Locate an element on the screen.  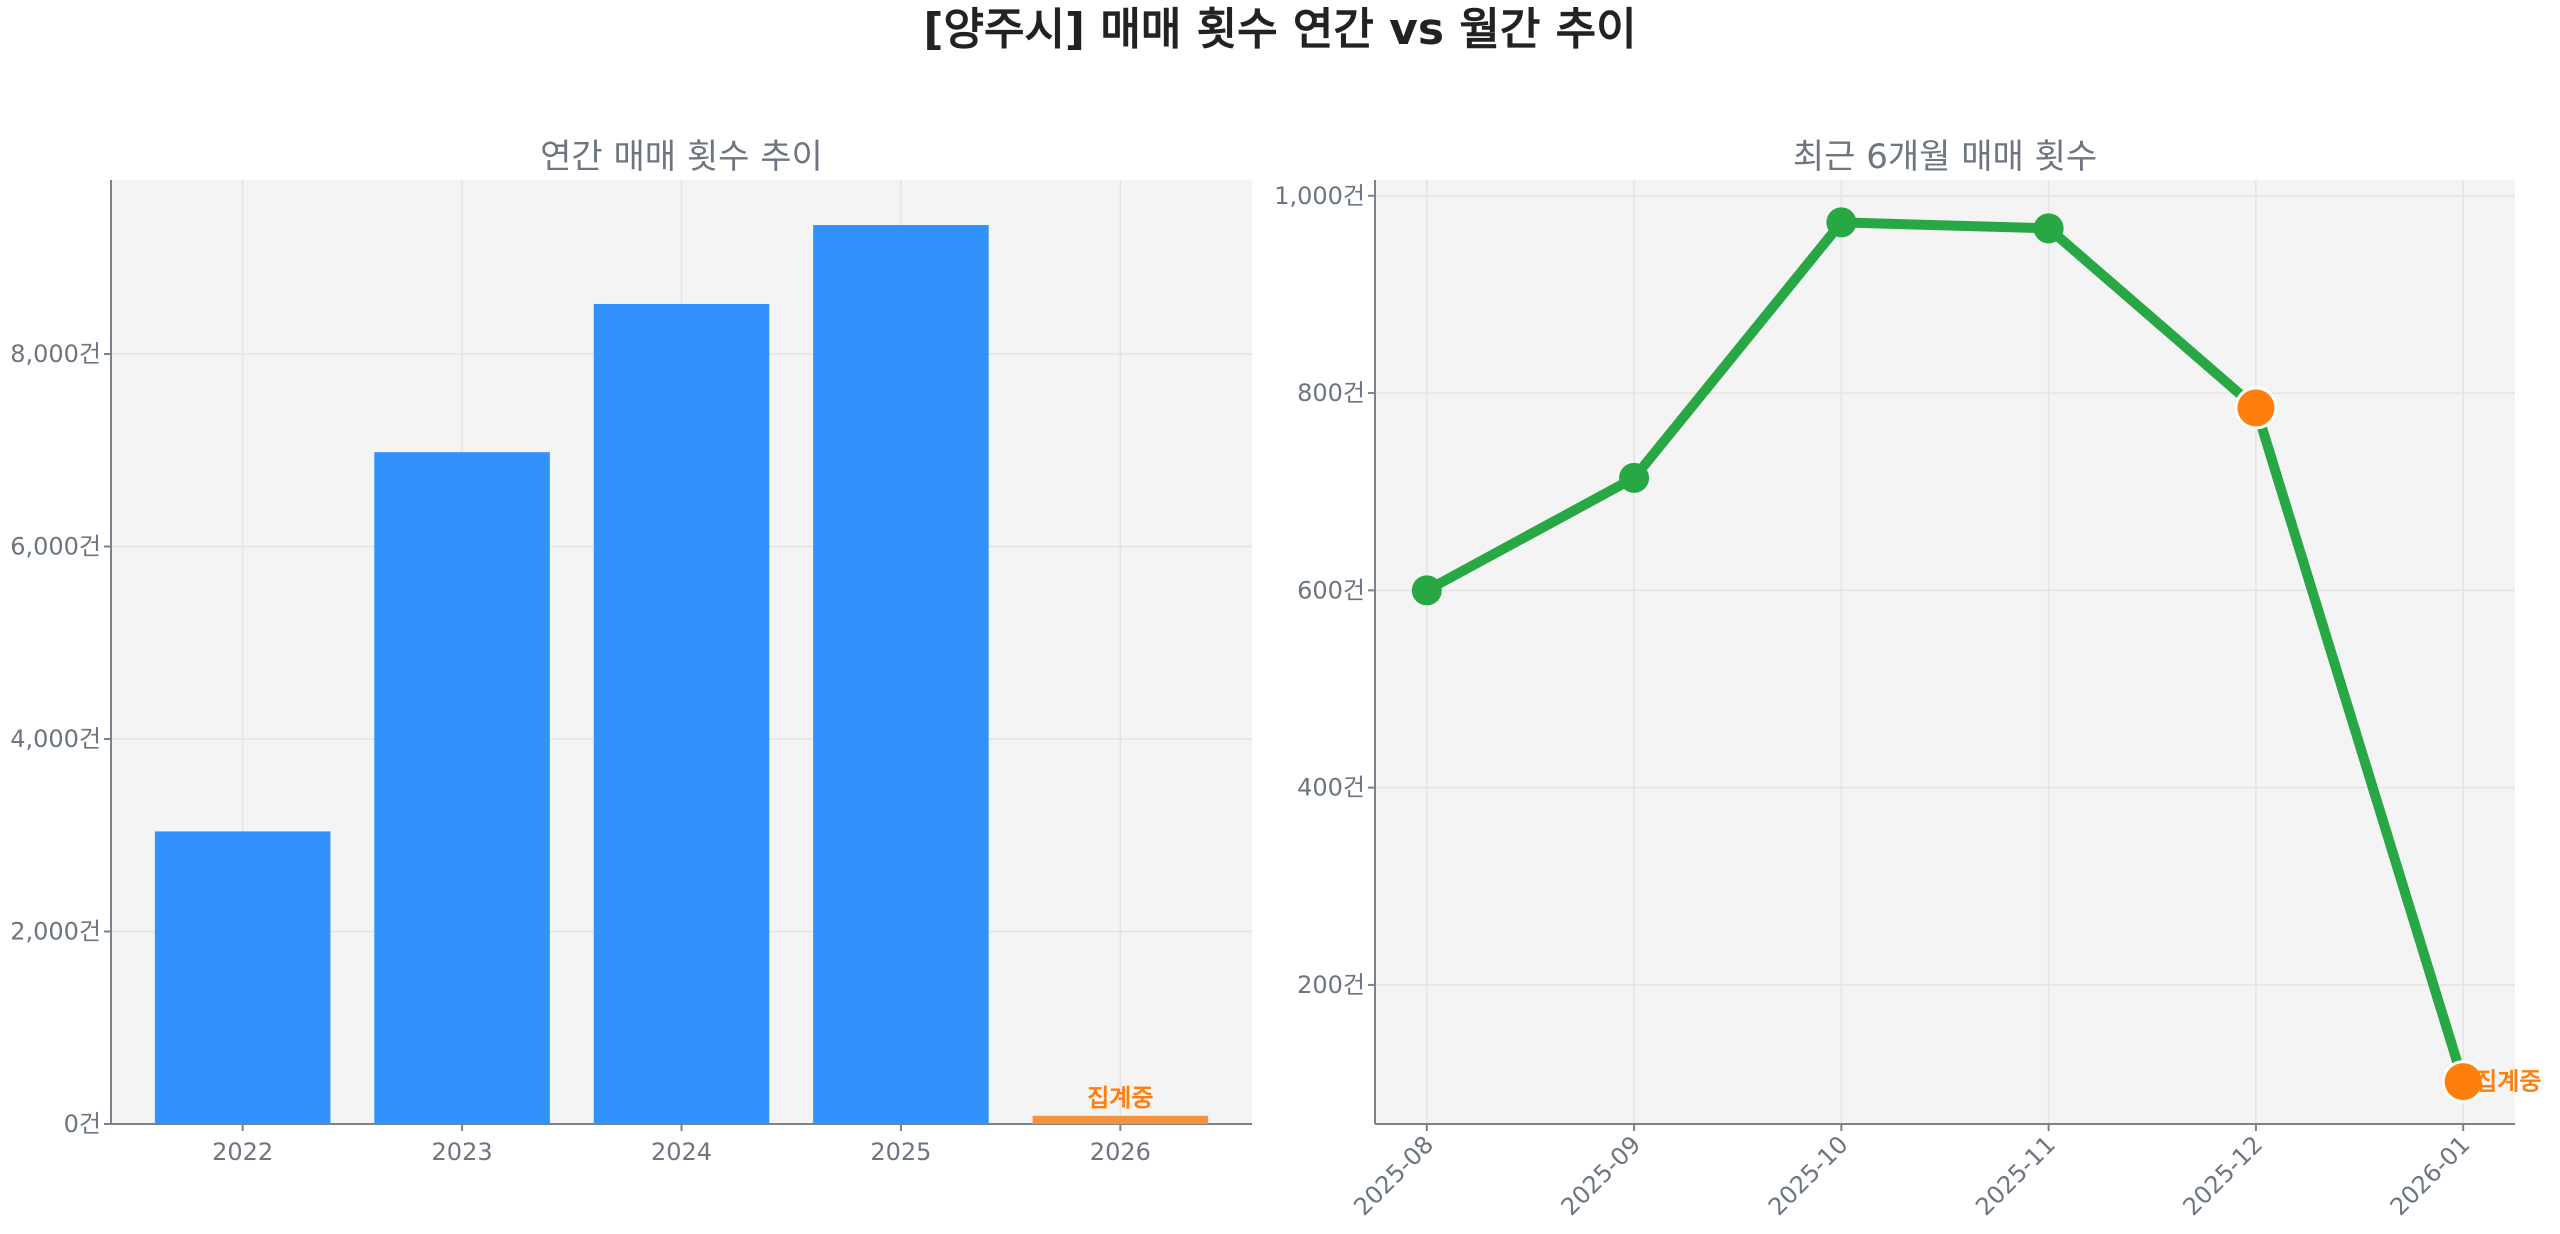
bar-2024 is located at coordinates (681, 713).